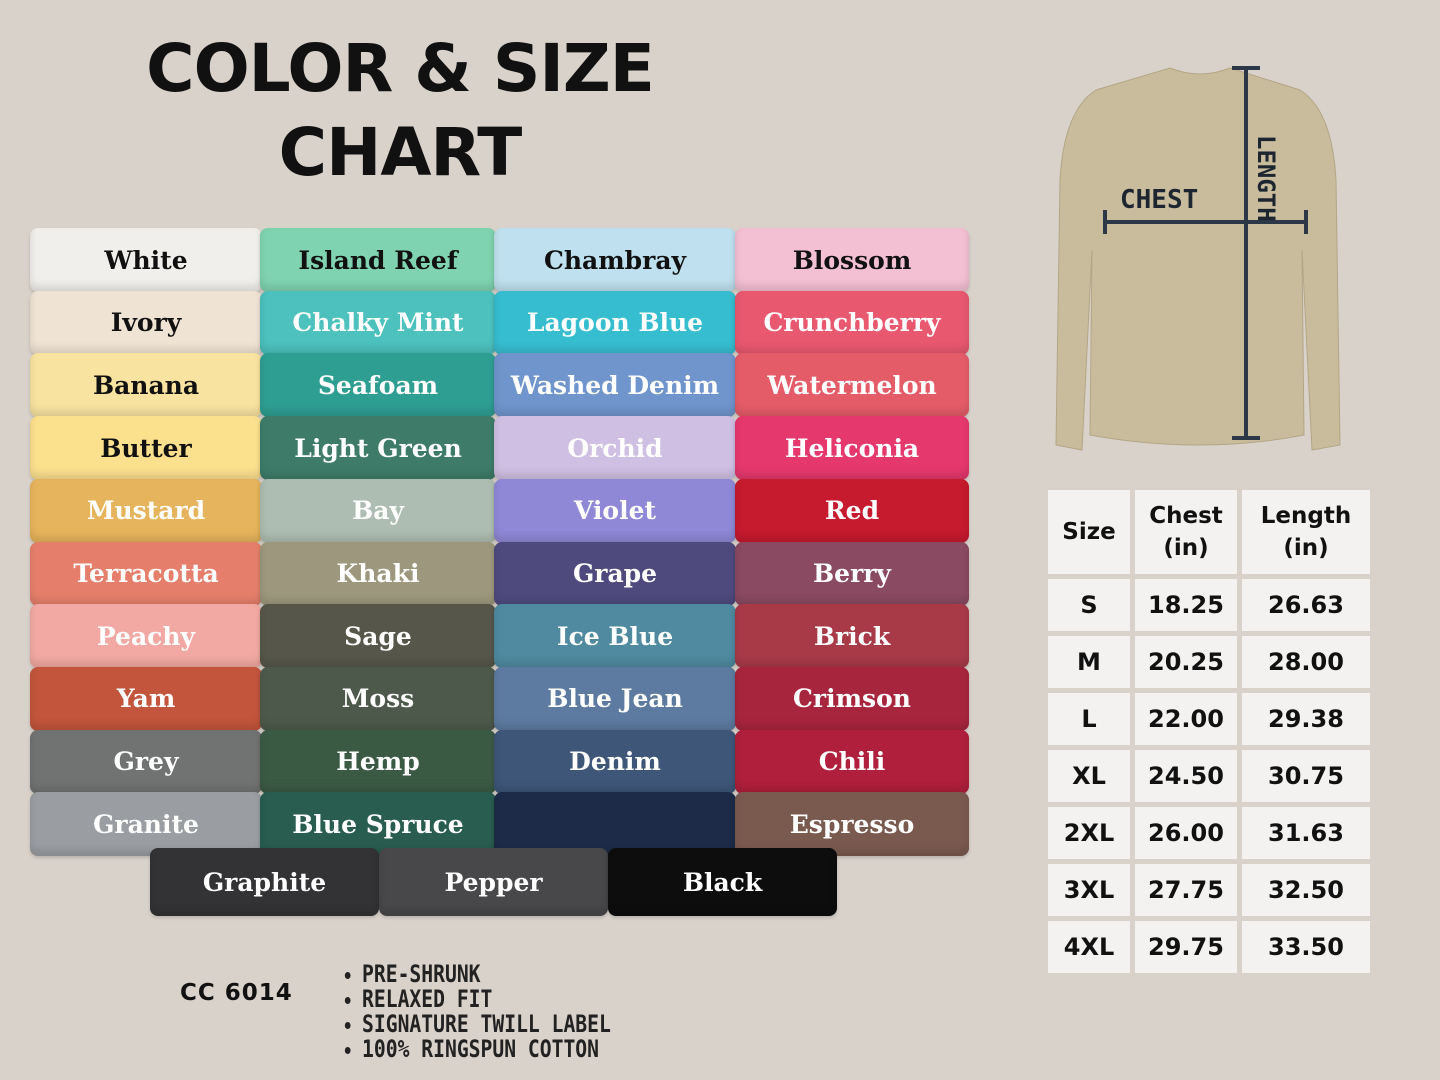  I want to click on color-swatch: Berry, so click(852, 573).